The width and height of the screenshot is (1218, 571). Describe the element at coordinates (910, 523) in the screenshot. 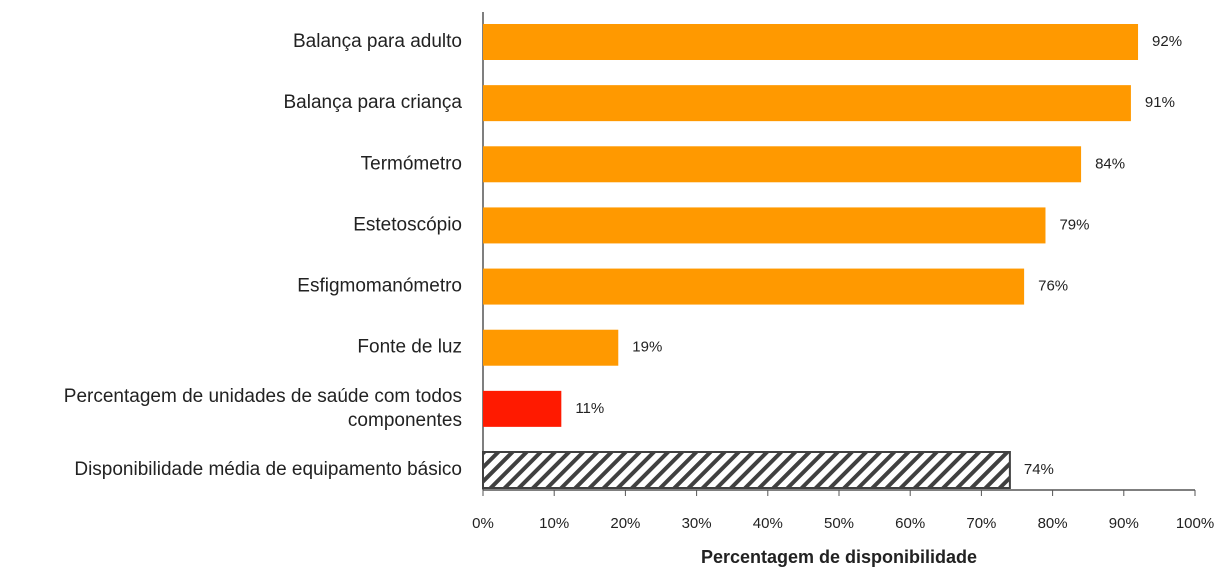

I see `x-tick-label: 60%` at that location.